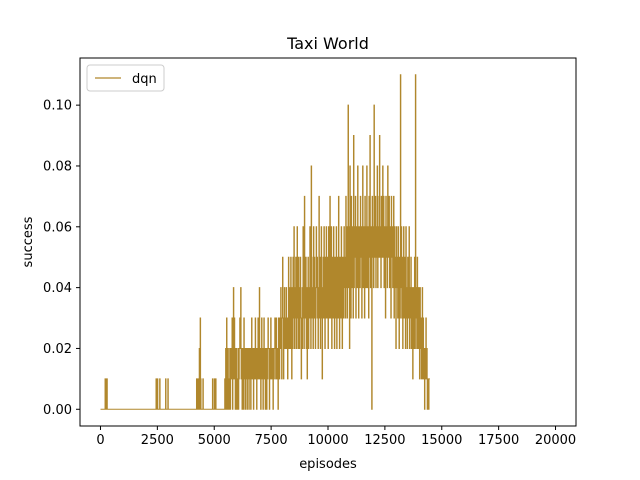 This screenshot has width=640, height=480. What do you see at coordinates (57, 288) in the screenshot?
I see `y-tick-label: 0.04` at bounding box center [57, 288].